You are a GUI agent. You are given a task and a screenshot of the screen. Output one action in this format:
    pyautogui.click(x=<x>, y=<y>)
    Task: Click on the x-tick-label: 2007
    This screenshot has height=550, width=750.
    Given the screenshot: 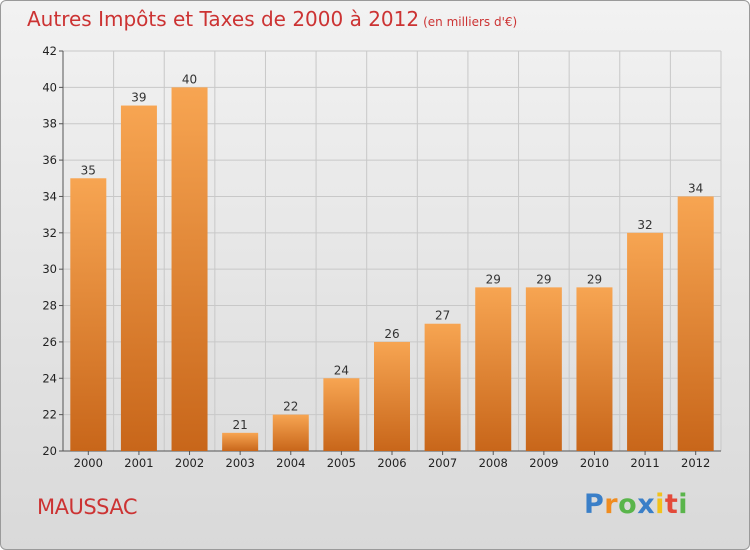 What is the action you would take?
    pyautogui.click(x=442, y=463)
    